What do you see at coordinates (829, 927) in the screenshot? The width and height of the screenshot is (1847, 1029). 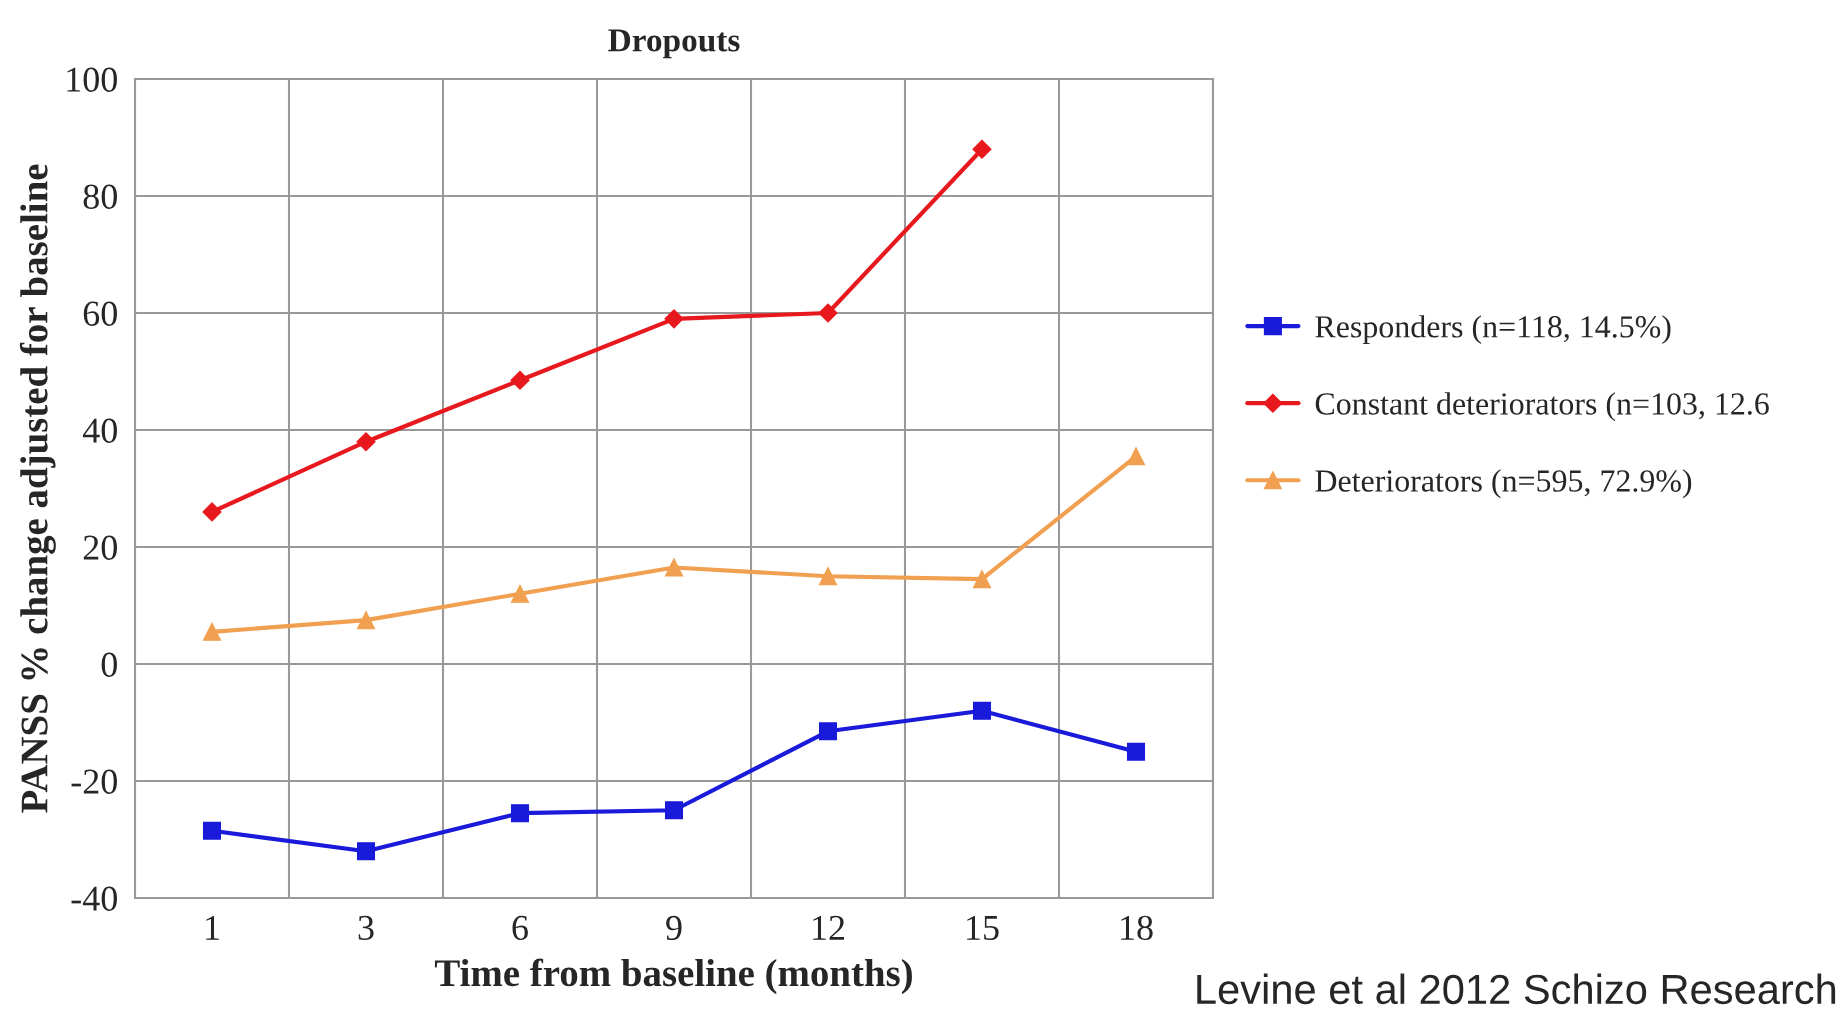 I see `x-tick-label: 12` at bounding box center [829, 927].